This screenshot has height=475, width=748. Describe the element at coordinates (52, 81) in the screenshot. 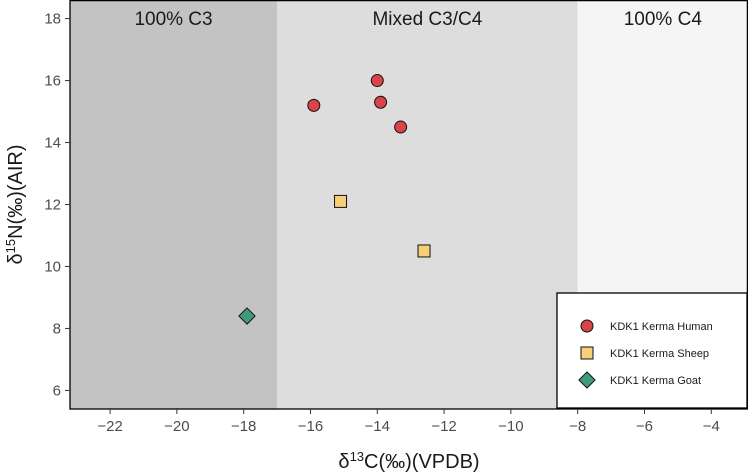

I see `y-tick-label: 16` at that location.